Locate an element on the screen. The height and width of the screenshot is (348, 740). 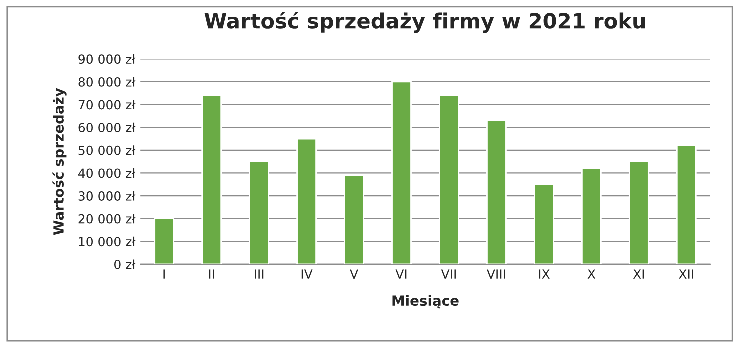
y-tick-label: 30 000 zł is located at coordinates (107, 196).